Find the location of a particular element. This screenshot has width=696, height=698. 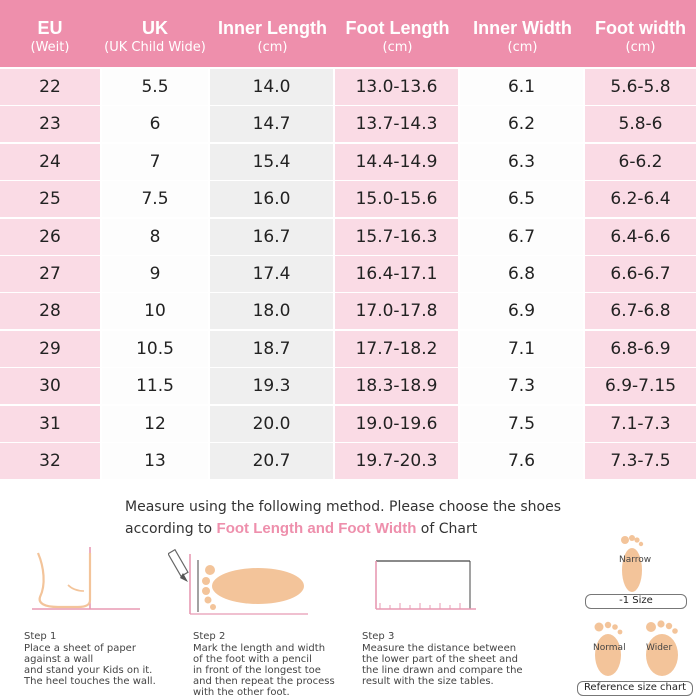

cell-foot-length: 14.4-14.9 is located at coordinates (396, 161).